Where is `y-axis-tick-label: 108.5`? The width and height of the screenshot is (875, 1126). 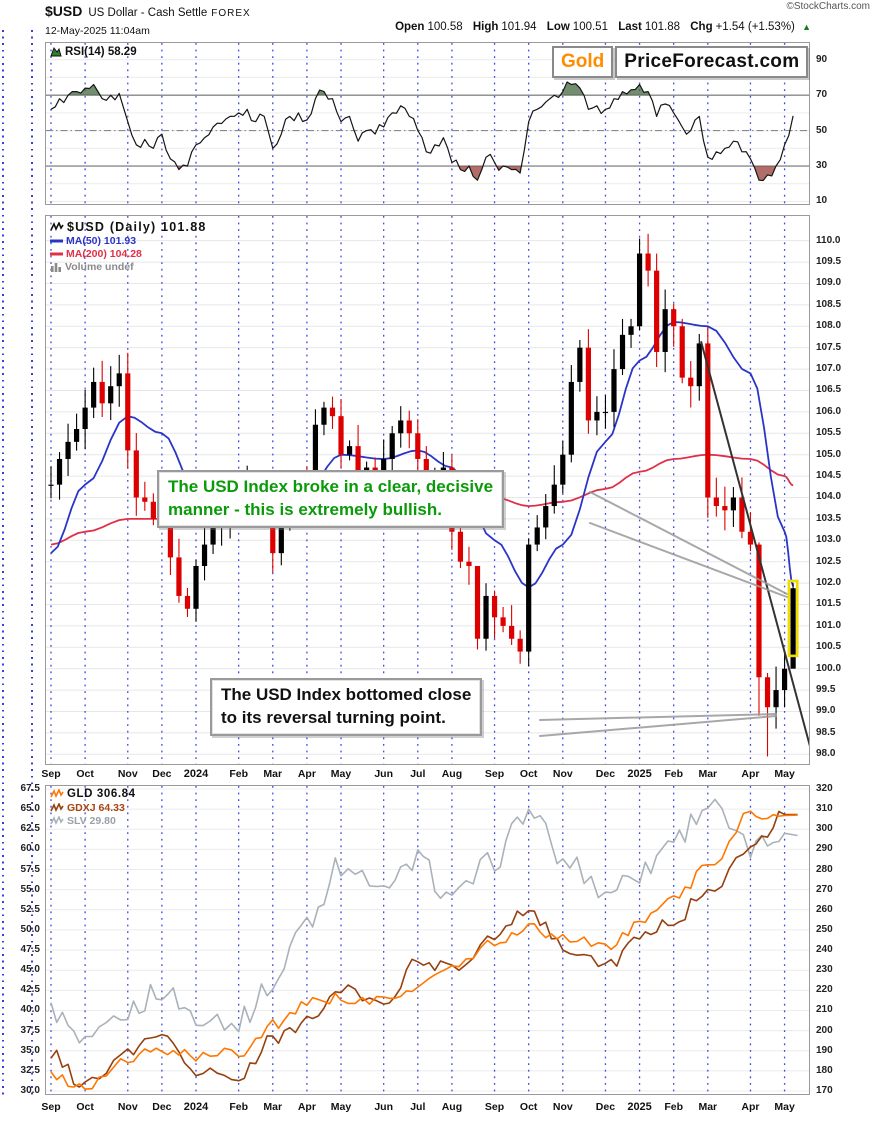
y-axis-tick-label: 108.5 is located at coordinates (829, 304).